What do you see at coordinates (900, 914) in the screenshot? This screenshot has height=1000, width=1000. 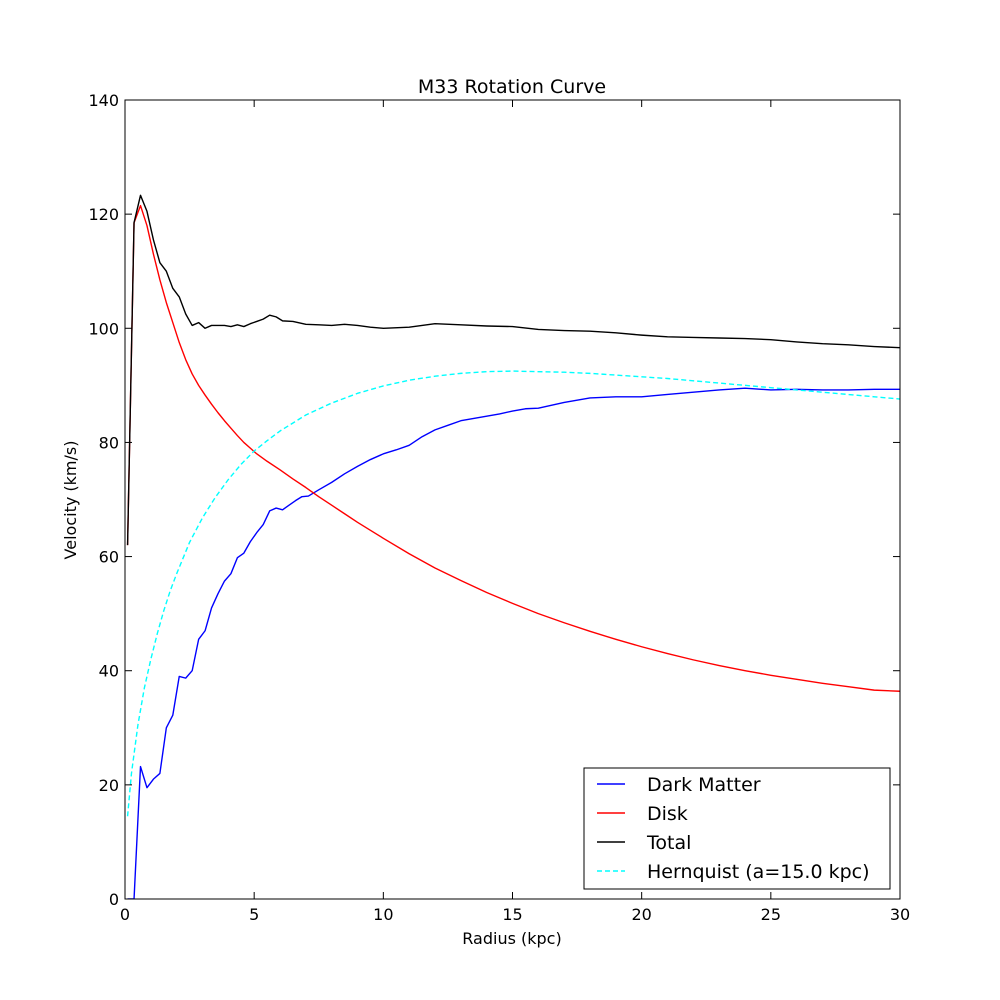 I see `x-tick-label: 30` at bounding box center [900, 914].